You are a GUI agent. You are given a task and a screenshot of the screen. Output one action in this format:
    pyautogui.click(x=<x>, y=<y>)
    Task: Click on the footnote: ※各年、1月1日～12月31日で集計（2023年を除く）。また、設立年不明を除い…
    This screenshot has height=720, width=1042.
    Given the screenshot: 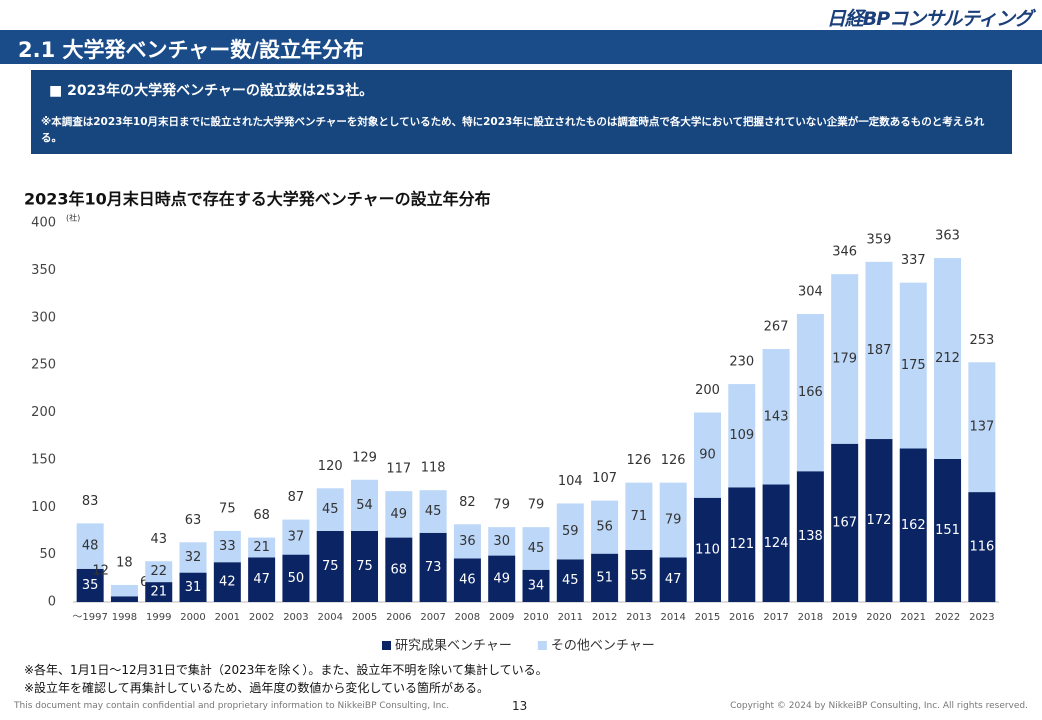 What is the action you would take?
    pyautogui.click(x=286, y=670)
    